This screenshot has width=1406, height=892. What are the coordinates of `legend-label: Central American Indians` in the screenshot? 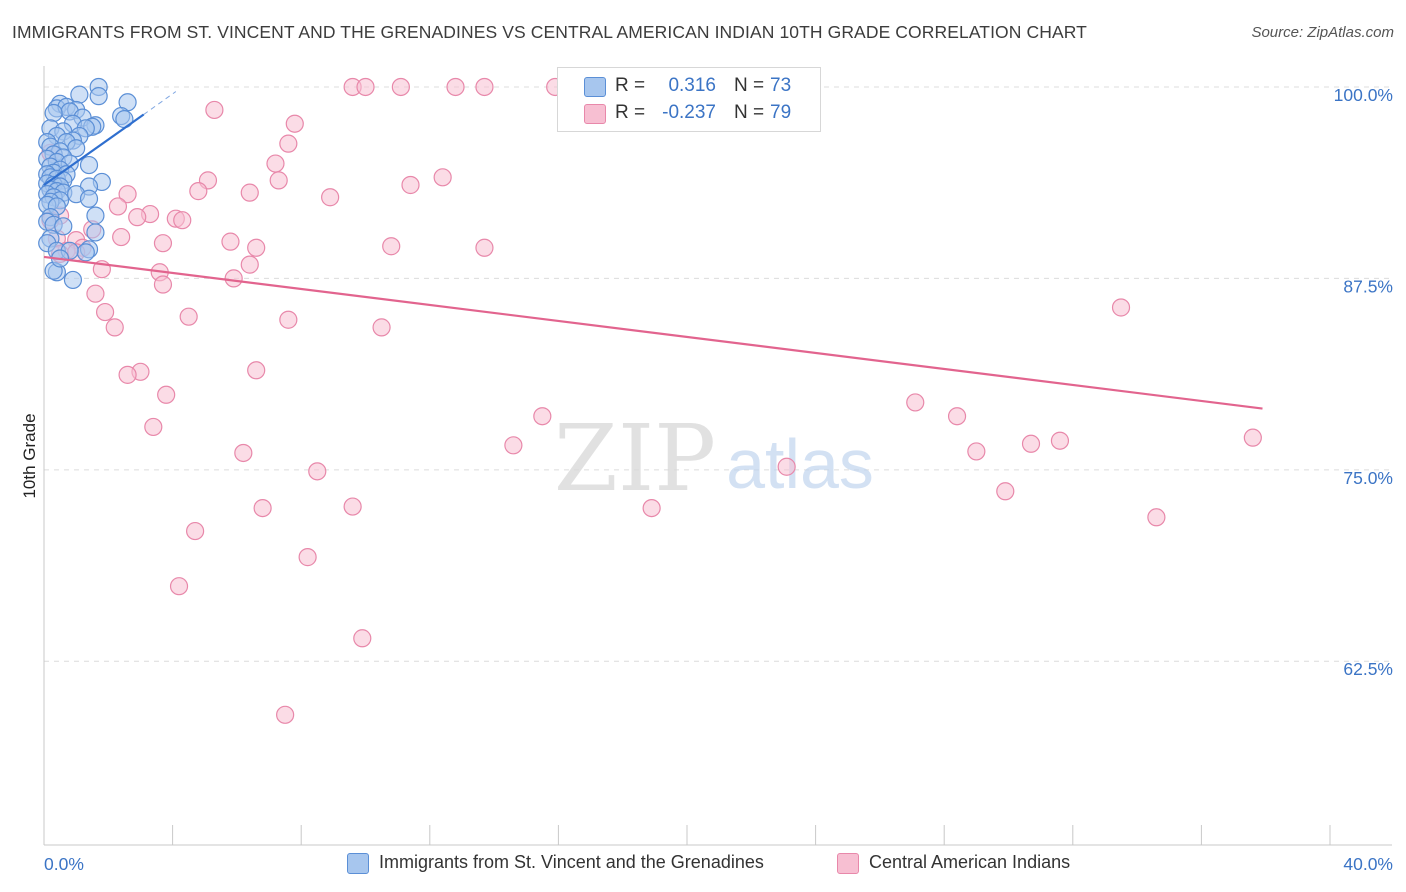 It's located at (970, 862).